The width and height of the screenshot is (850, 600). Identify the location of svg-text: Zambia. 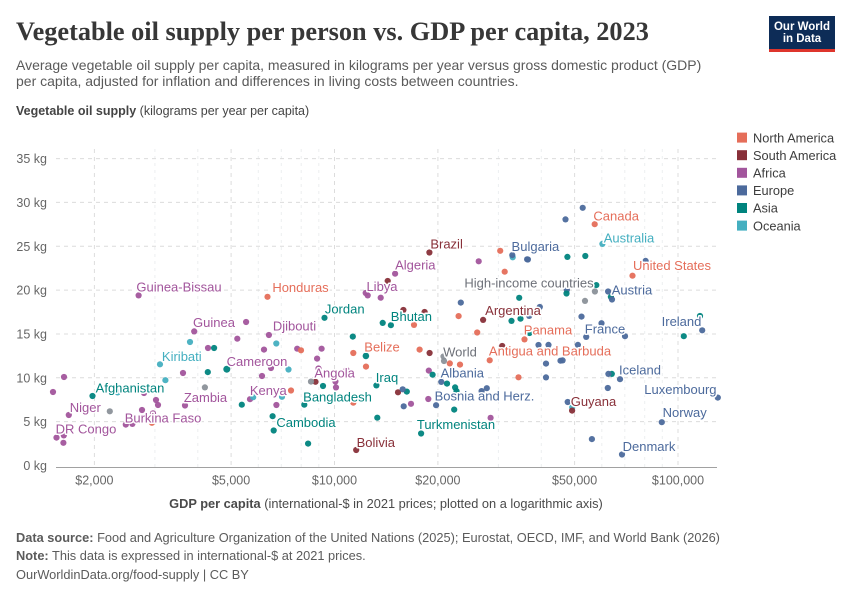
(206, 397).